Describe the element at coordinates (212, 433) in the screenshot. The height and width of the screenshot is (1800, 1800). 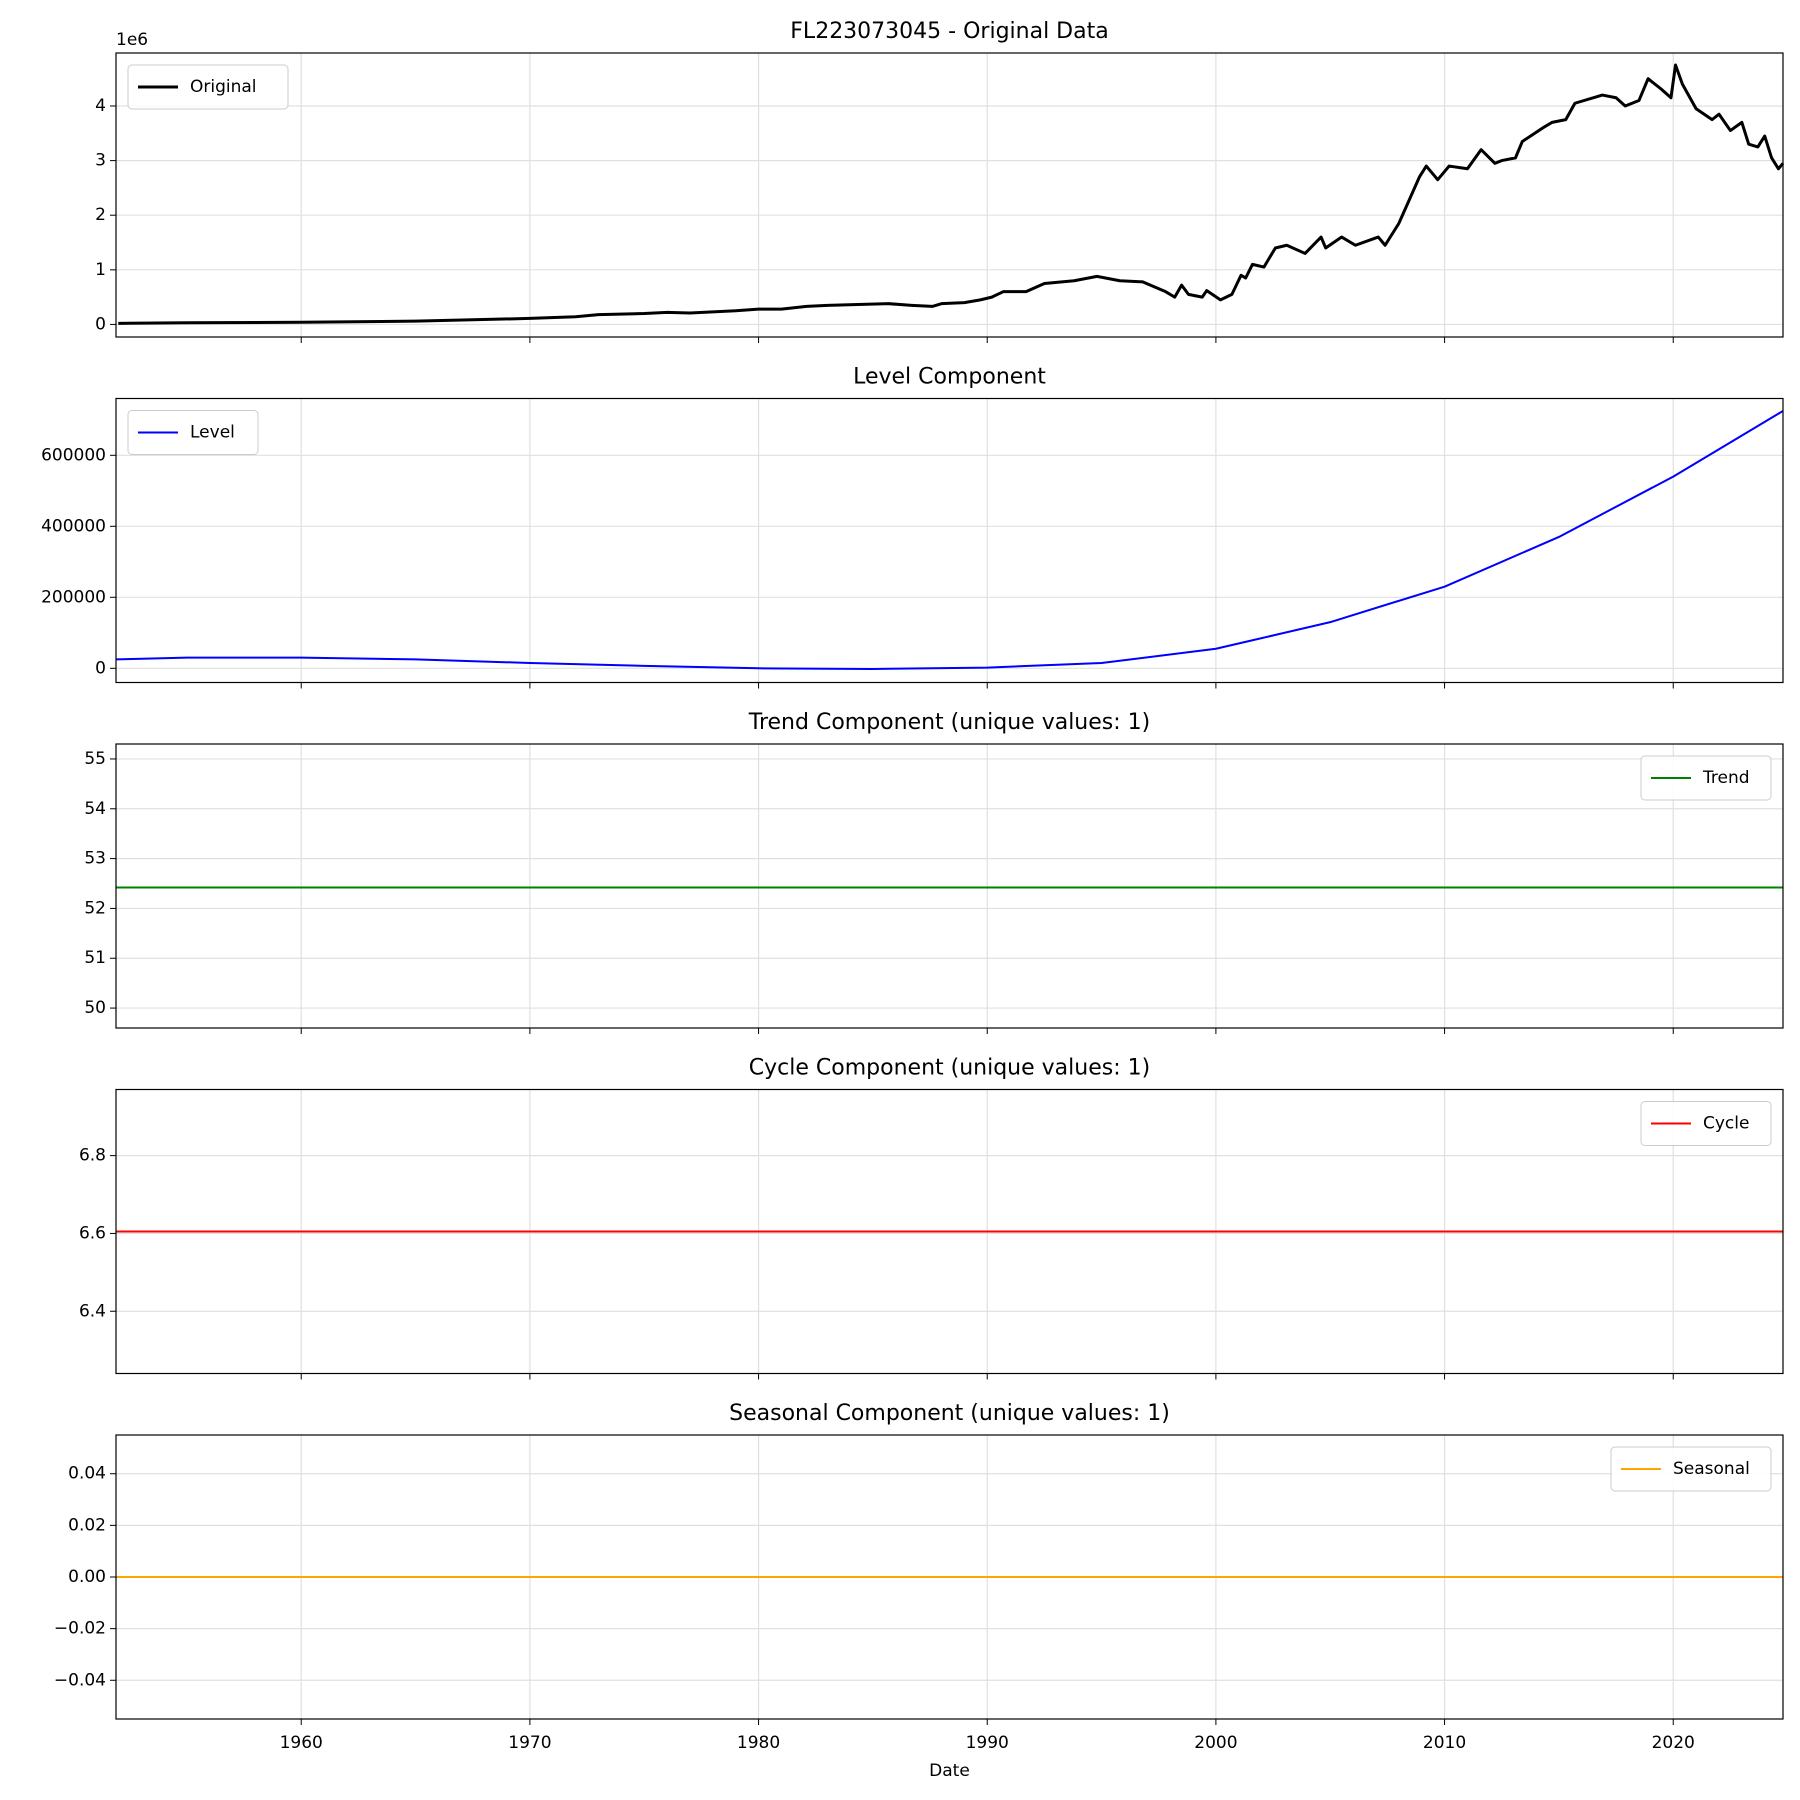
I see `legend-label: Level` at that location.